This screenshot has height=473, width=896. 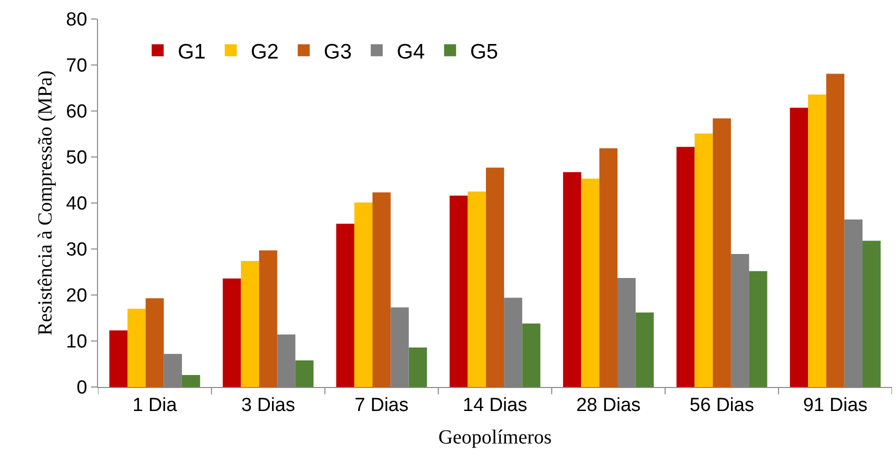 What do you see at coordinates (381, 405) in the screenshot?
I see `x-tick-label: 7 Dias` at bounding box center [381, 405].